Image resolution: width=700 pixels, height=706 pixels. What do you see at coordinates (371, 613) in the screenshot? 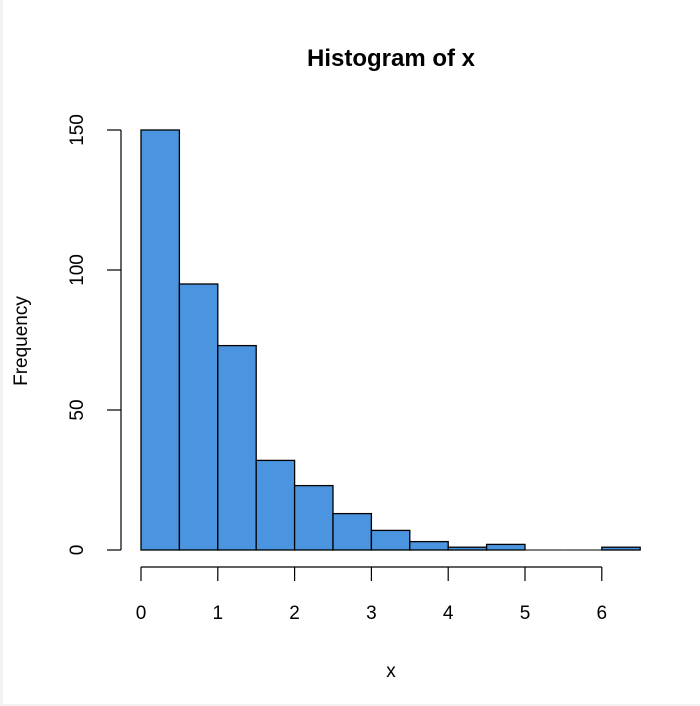
I see `x-tick-label: 3` at bounding box center [371, 613].